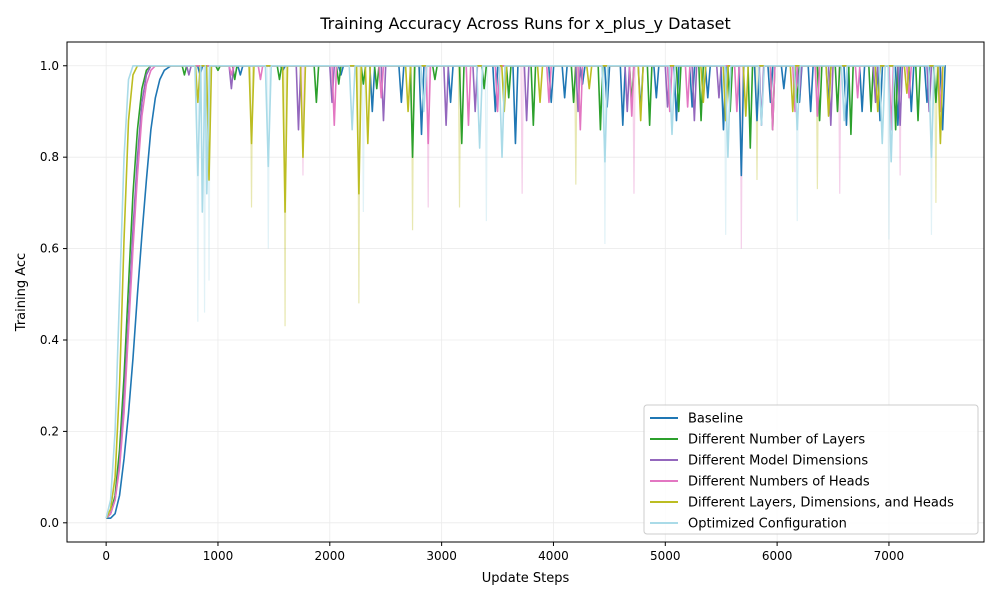  Describe the element at coordinates (49, 157) in the screenshot. I see `y-tick-label: 0.8` at that location.